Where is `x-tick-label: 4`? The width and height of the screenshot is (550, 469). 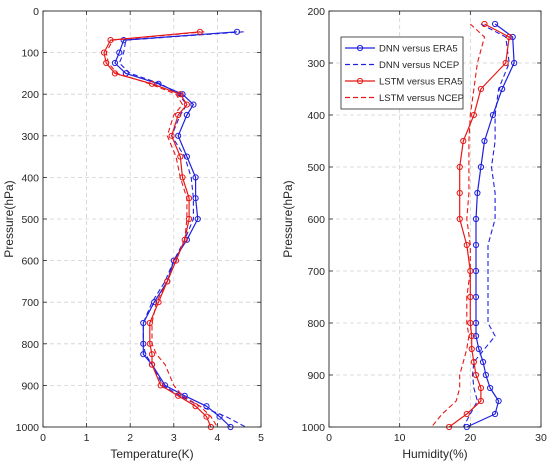 x-tick-label: 4 is located at coordinates (217, 438).